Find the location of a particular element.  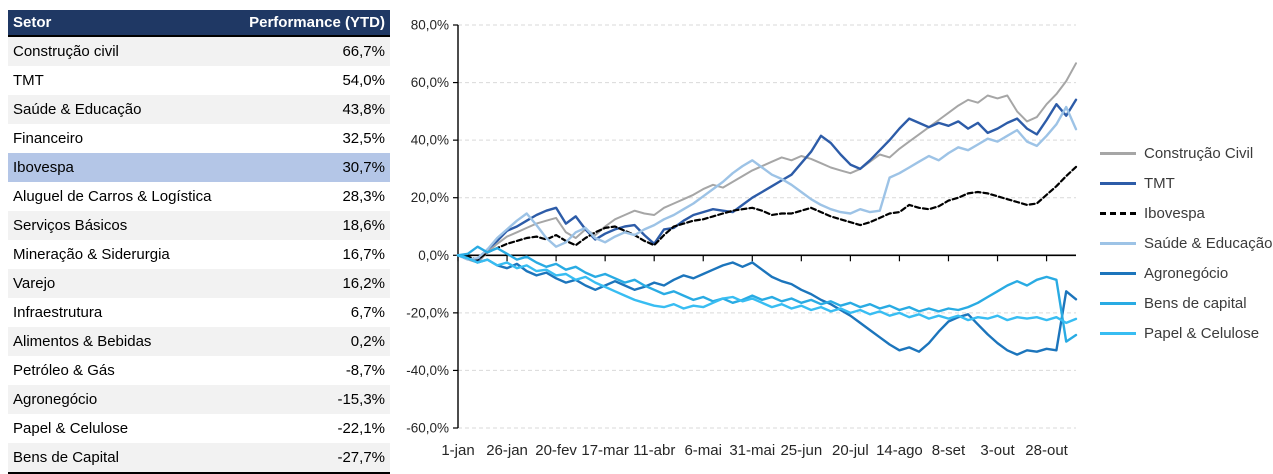

legend-item: Papel & Celulose is located at coordinates (1186, 333).